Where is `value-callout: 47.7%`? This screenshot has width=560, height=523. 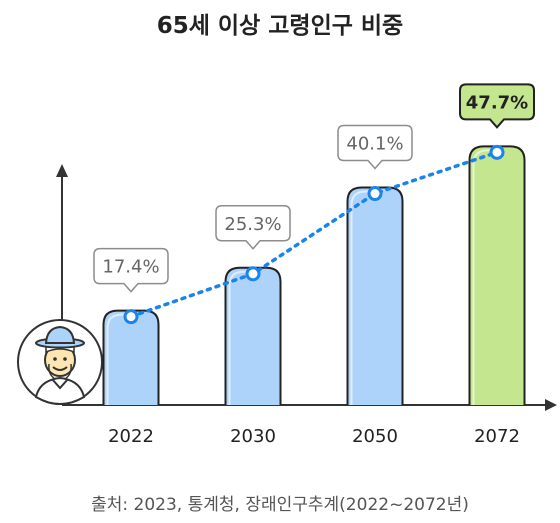 value-callout: 47.7% is located at coordinates (497, 106).